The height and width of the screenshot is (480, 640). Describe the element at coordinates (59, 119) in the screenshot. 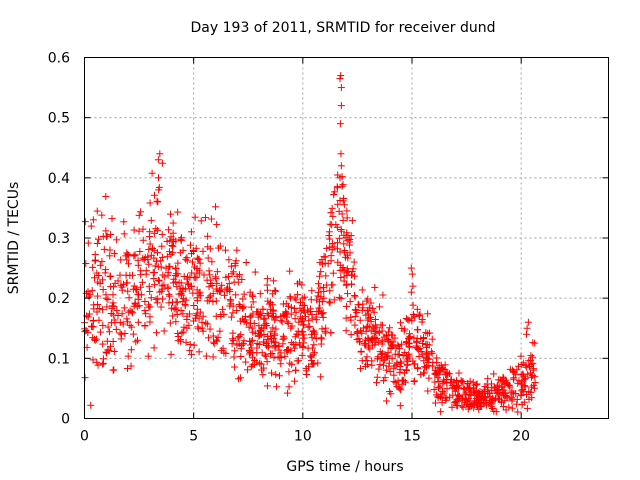

I see `y-tick-label: 0.5` at that location.